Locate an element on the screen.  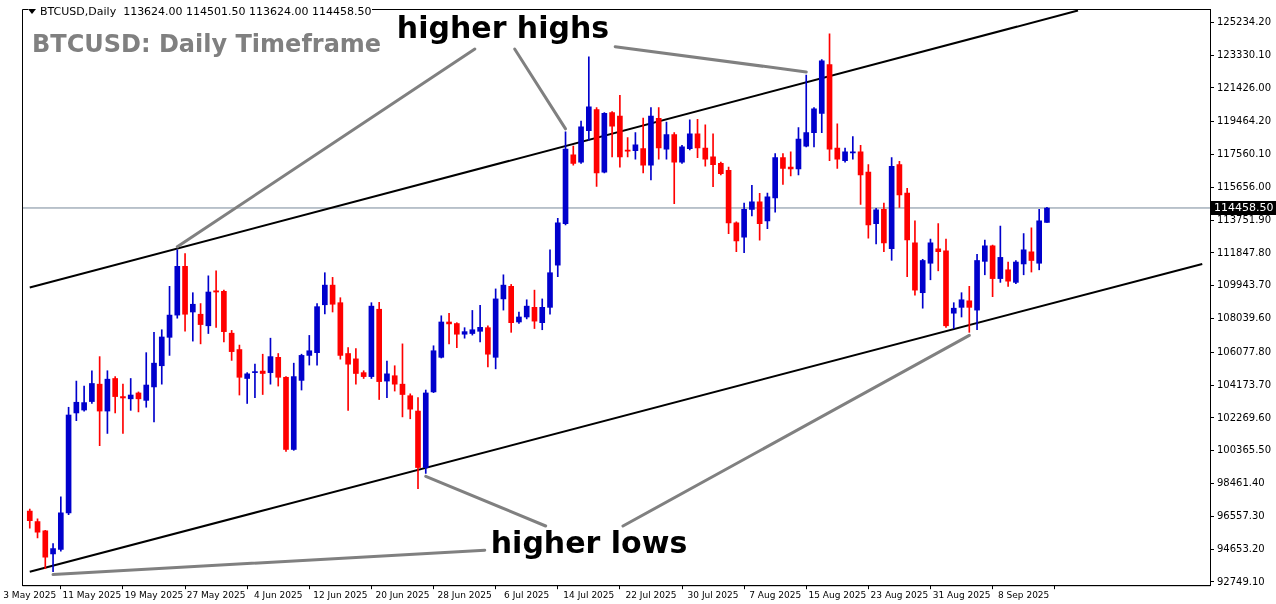
y-tick-label: 104173.70 is located at coordinates (1244, 384).